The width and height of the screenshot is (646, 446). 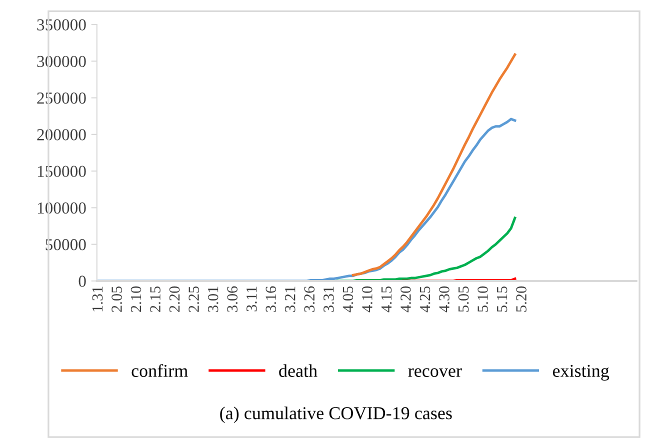 I want to click on x-tick-label: 4.30, so click(x=444, y=299).